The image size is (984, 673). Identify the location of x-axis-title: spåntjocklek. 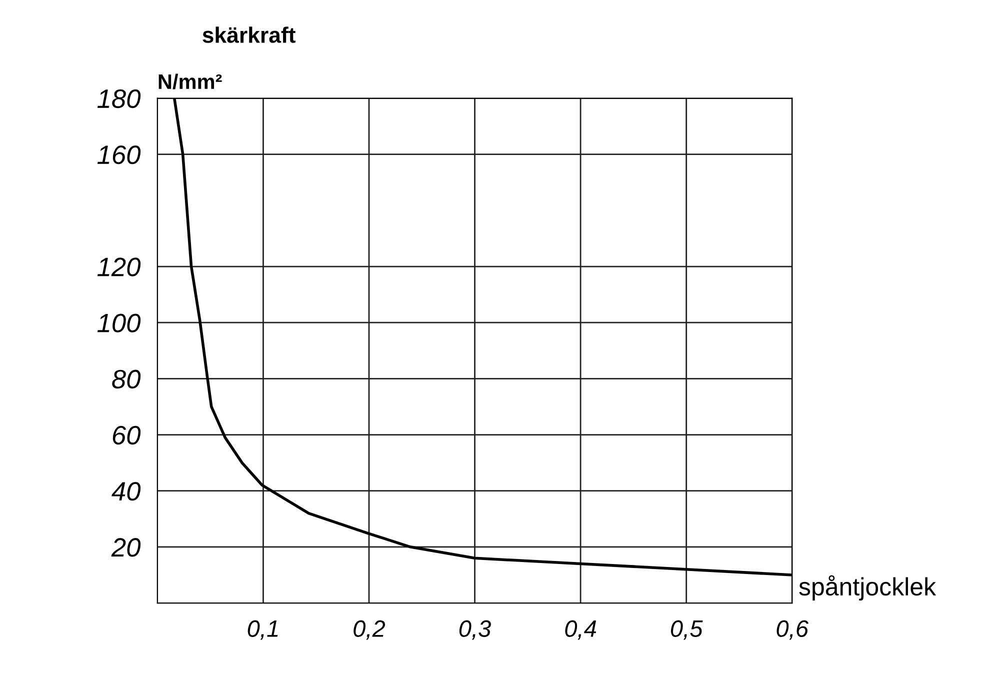
(867, 588).